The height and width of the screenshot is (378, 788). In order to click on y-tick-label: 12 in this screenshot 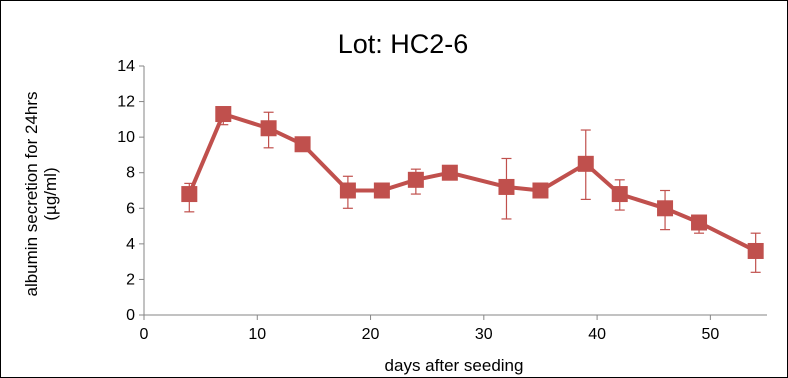, I will do `click(126, 102)`.